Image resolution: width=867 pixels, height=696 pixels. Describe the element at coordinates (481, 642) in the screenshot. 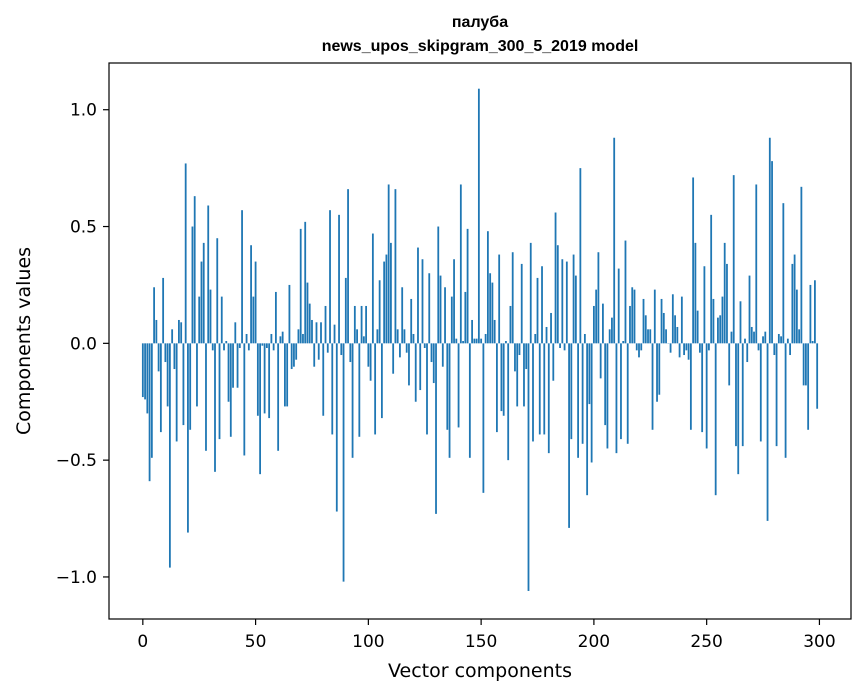

I see `x-tick-label: 150` at that location.